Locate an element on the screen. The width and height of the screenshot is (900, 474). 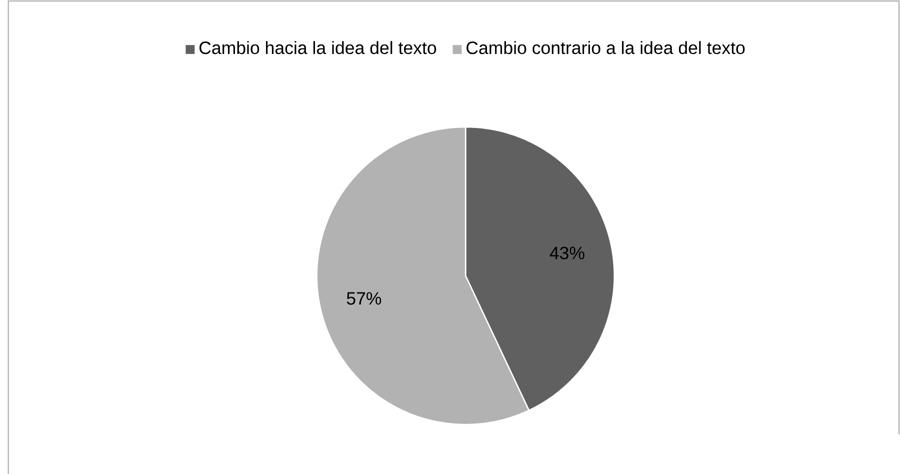
legend-label: Cambio contrario a la idea del texto is located at coordinates (605, 47).